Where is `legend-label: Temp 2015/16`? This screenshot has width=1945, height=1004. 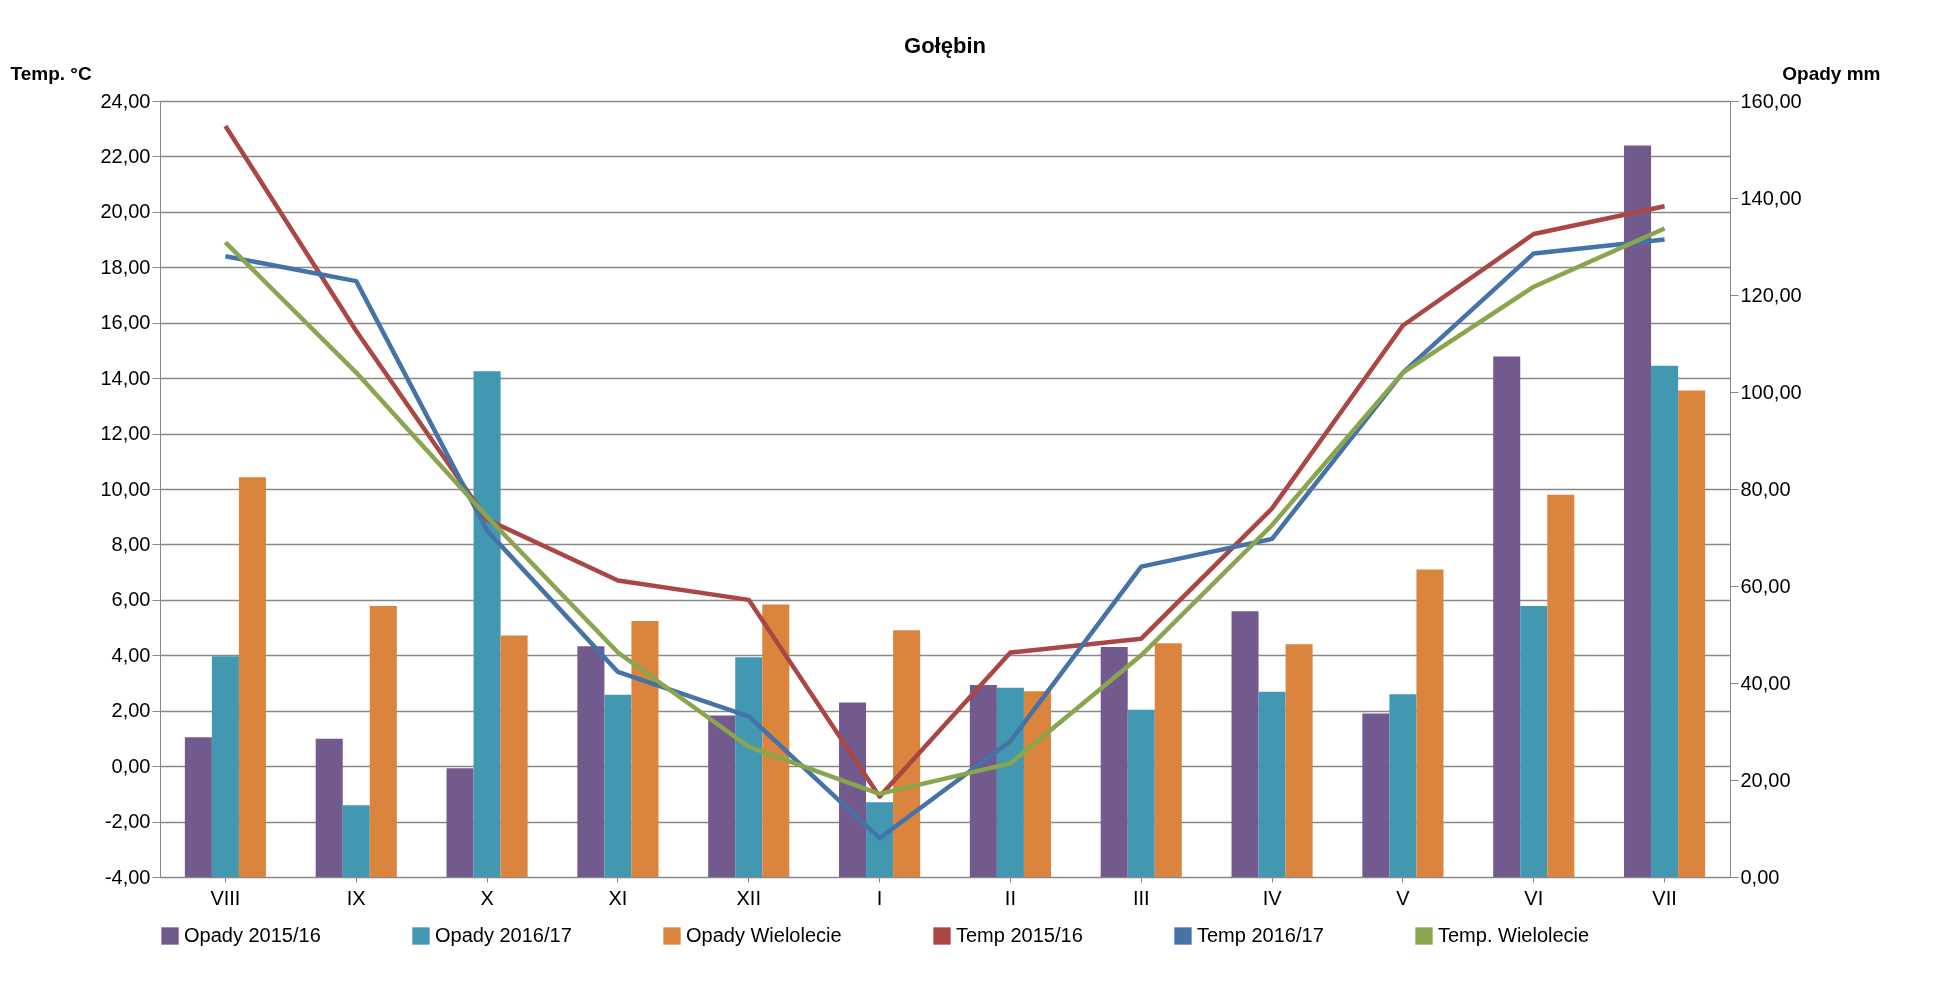 legend-label: Temp 2015/16 is located at coordinates (1019, 935).